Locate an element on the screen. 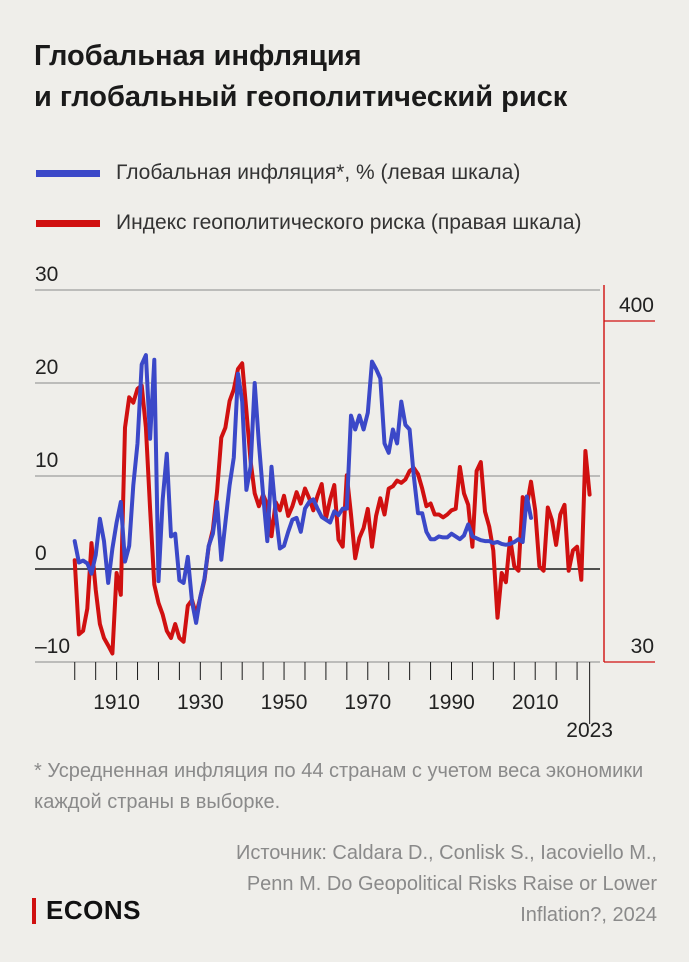 The width and height of the screenshot is (689, 962). legend-item-inflation: Глобальная инфляция*, % (левая шкала) is located at coordinates (309, 173).